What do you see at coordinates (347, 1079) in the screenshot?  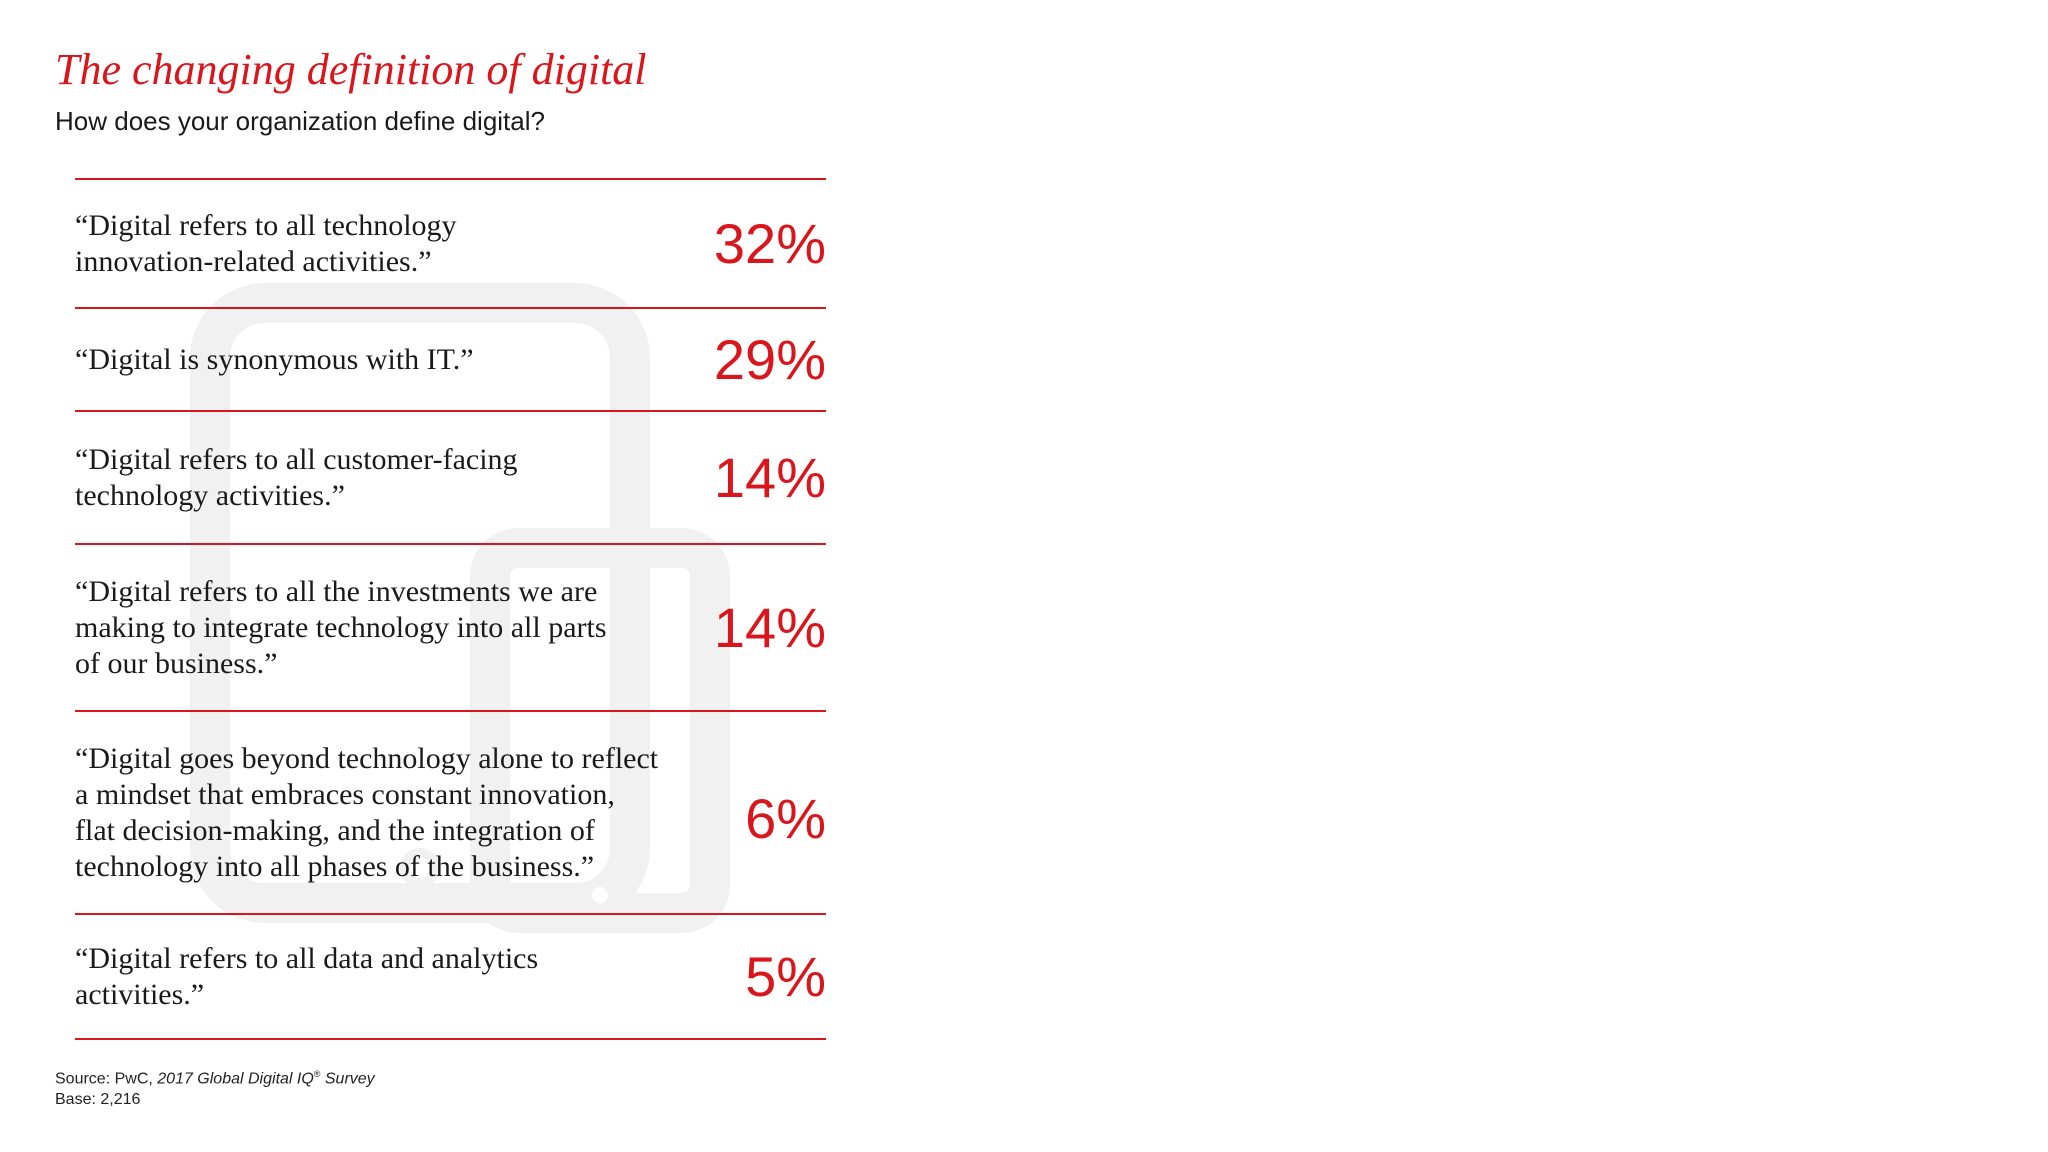 I see `source-suffix: Survey` at bounding box center [347, 1079].